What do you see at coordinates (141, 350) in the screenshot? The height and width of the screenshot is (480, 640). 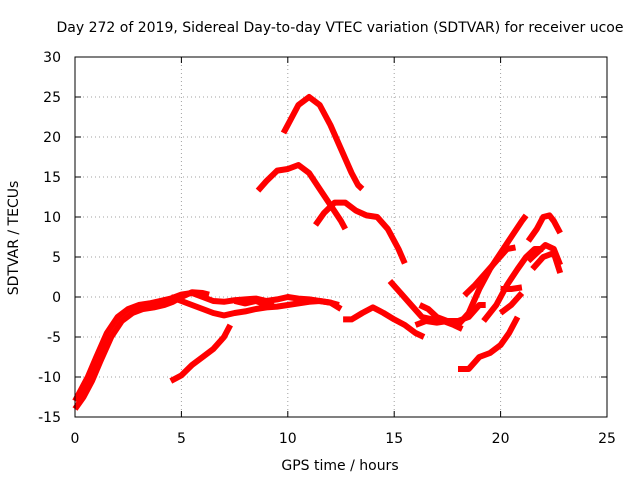 I see `series-arc2` at bounding box center [141, 350].